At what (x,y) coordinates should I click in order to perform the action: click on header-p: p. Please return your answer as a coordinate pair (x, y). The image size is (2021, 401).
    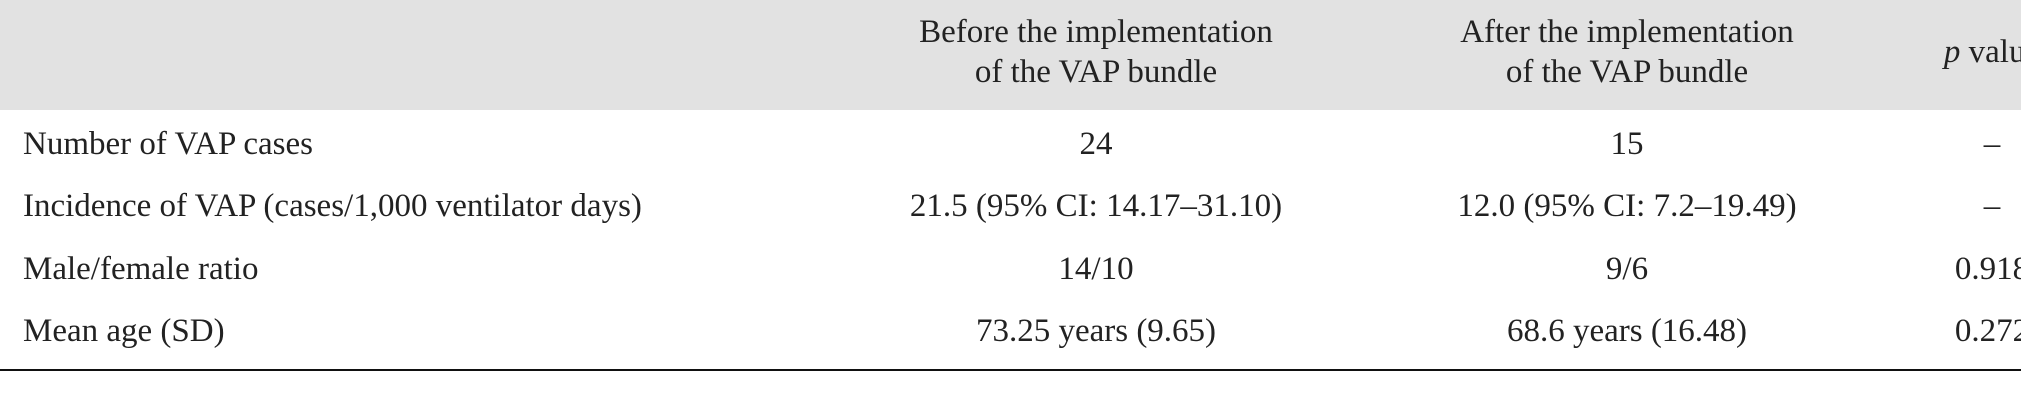
    Looking at the image, I should click on (1952, 52).